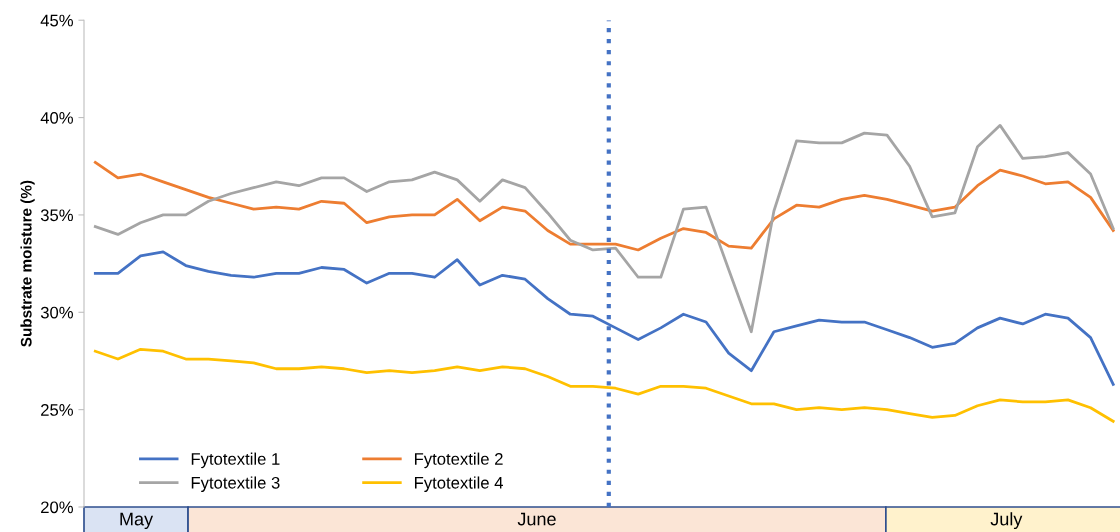 This screenshot has height=532, width=1120. Describe the element at coordinates (56, 20) in the screenshot. I see `y-tick-label: 45%` at that location.